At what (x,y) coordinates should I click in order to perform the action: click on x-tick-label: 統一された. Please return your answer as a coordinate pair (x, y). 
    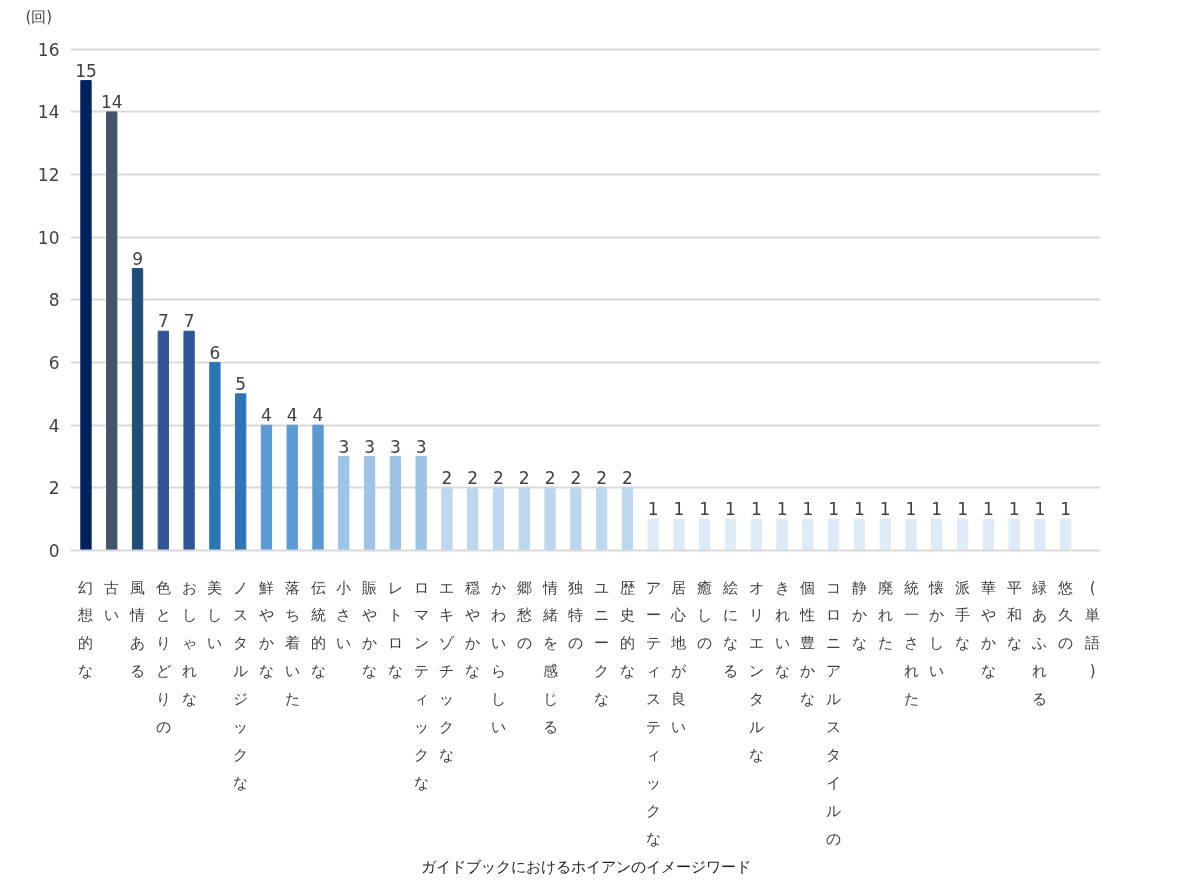
    Looking at the image, I should click on (911, 643).